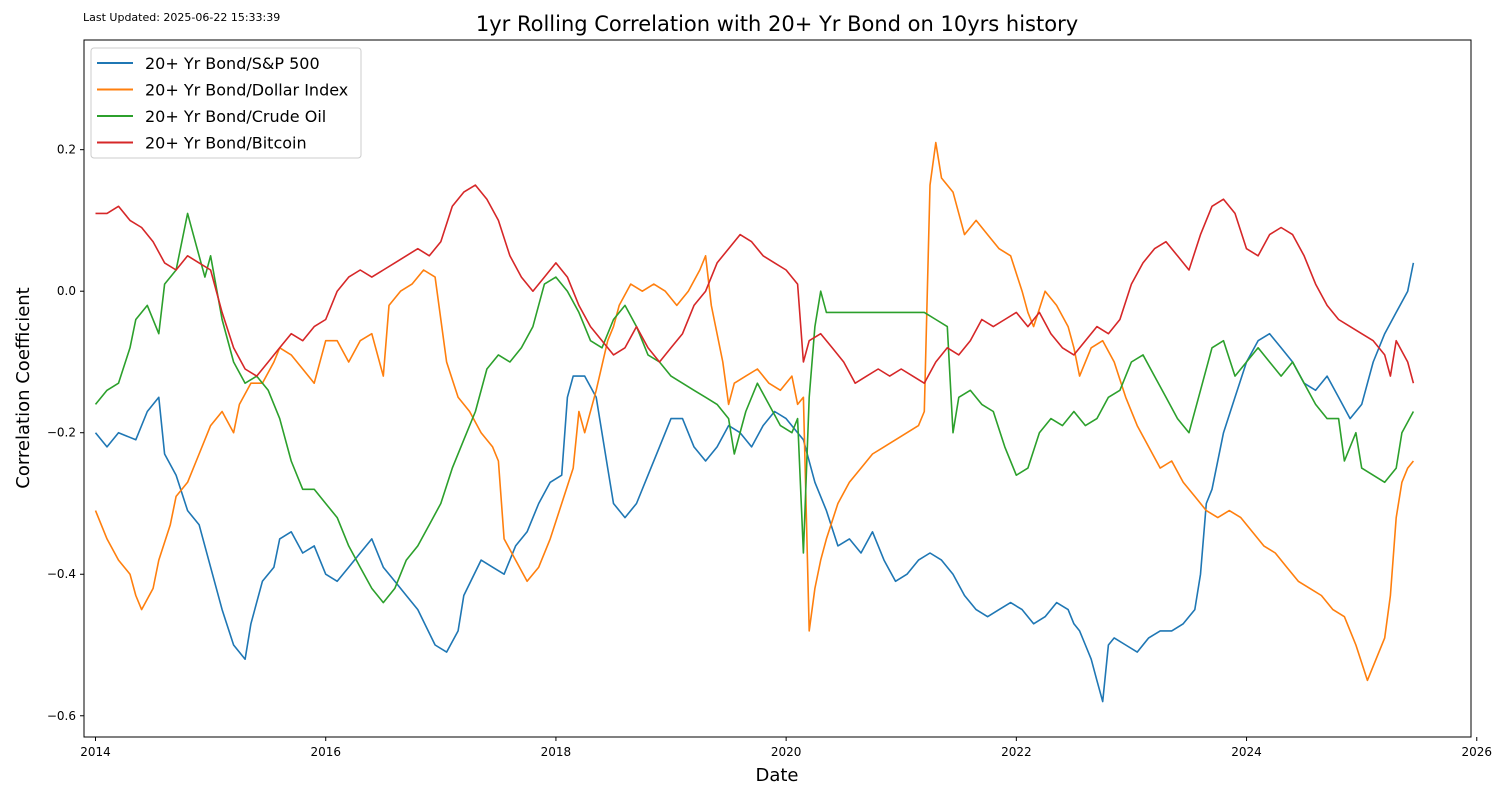 The height and width of the screenshot is (800, 1500). What do you see at coordinates (325, 752) in the screenshot?
I see `x-tick-label: 2016` at bounding box center [325, 752].